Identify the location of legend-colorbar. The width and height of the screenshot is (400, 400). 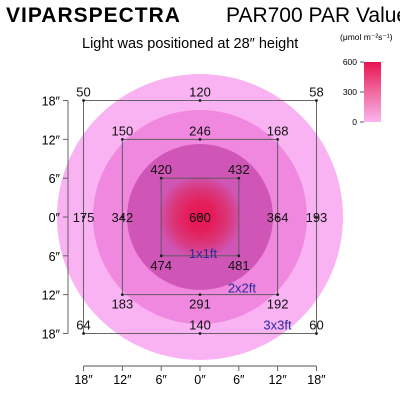
(372, 92).